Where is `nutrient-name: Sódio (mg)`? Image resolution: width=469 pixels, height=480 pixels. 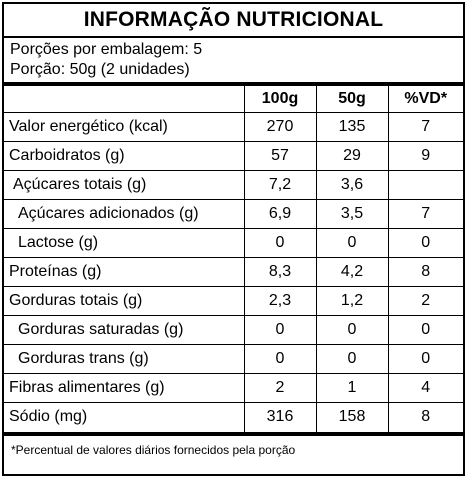
nutrient-name: Sódio (mg) is located at coordinates (124, 418).